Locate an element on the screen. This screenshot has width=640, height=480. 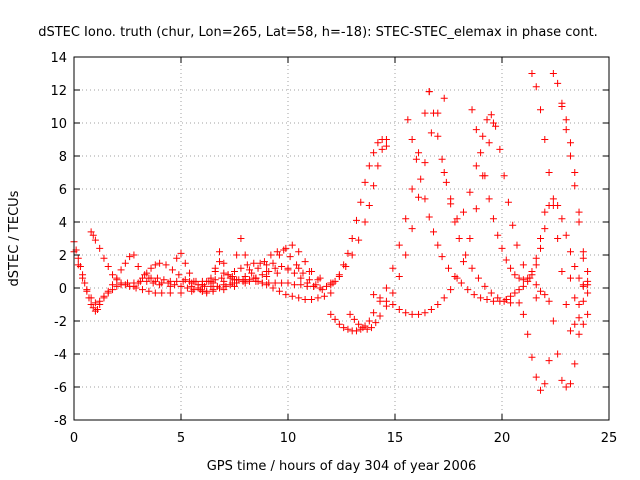
y-tick-label: 4 is located at coordinates (63, 223).